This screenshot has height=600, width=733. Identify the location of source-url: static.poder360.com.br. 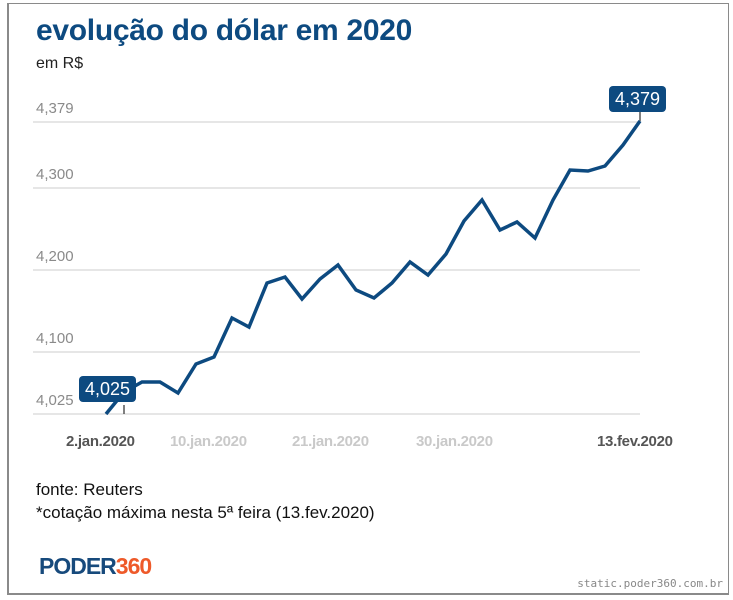
(650, 583).